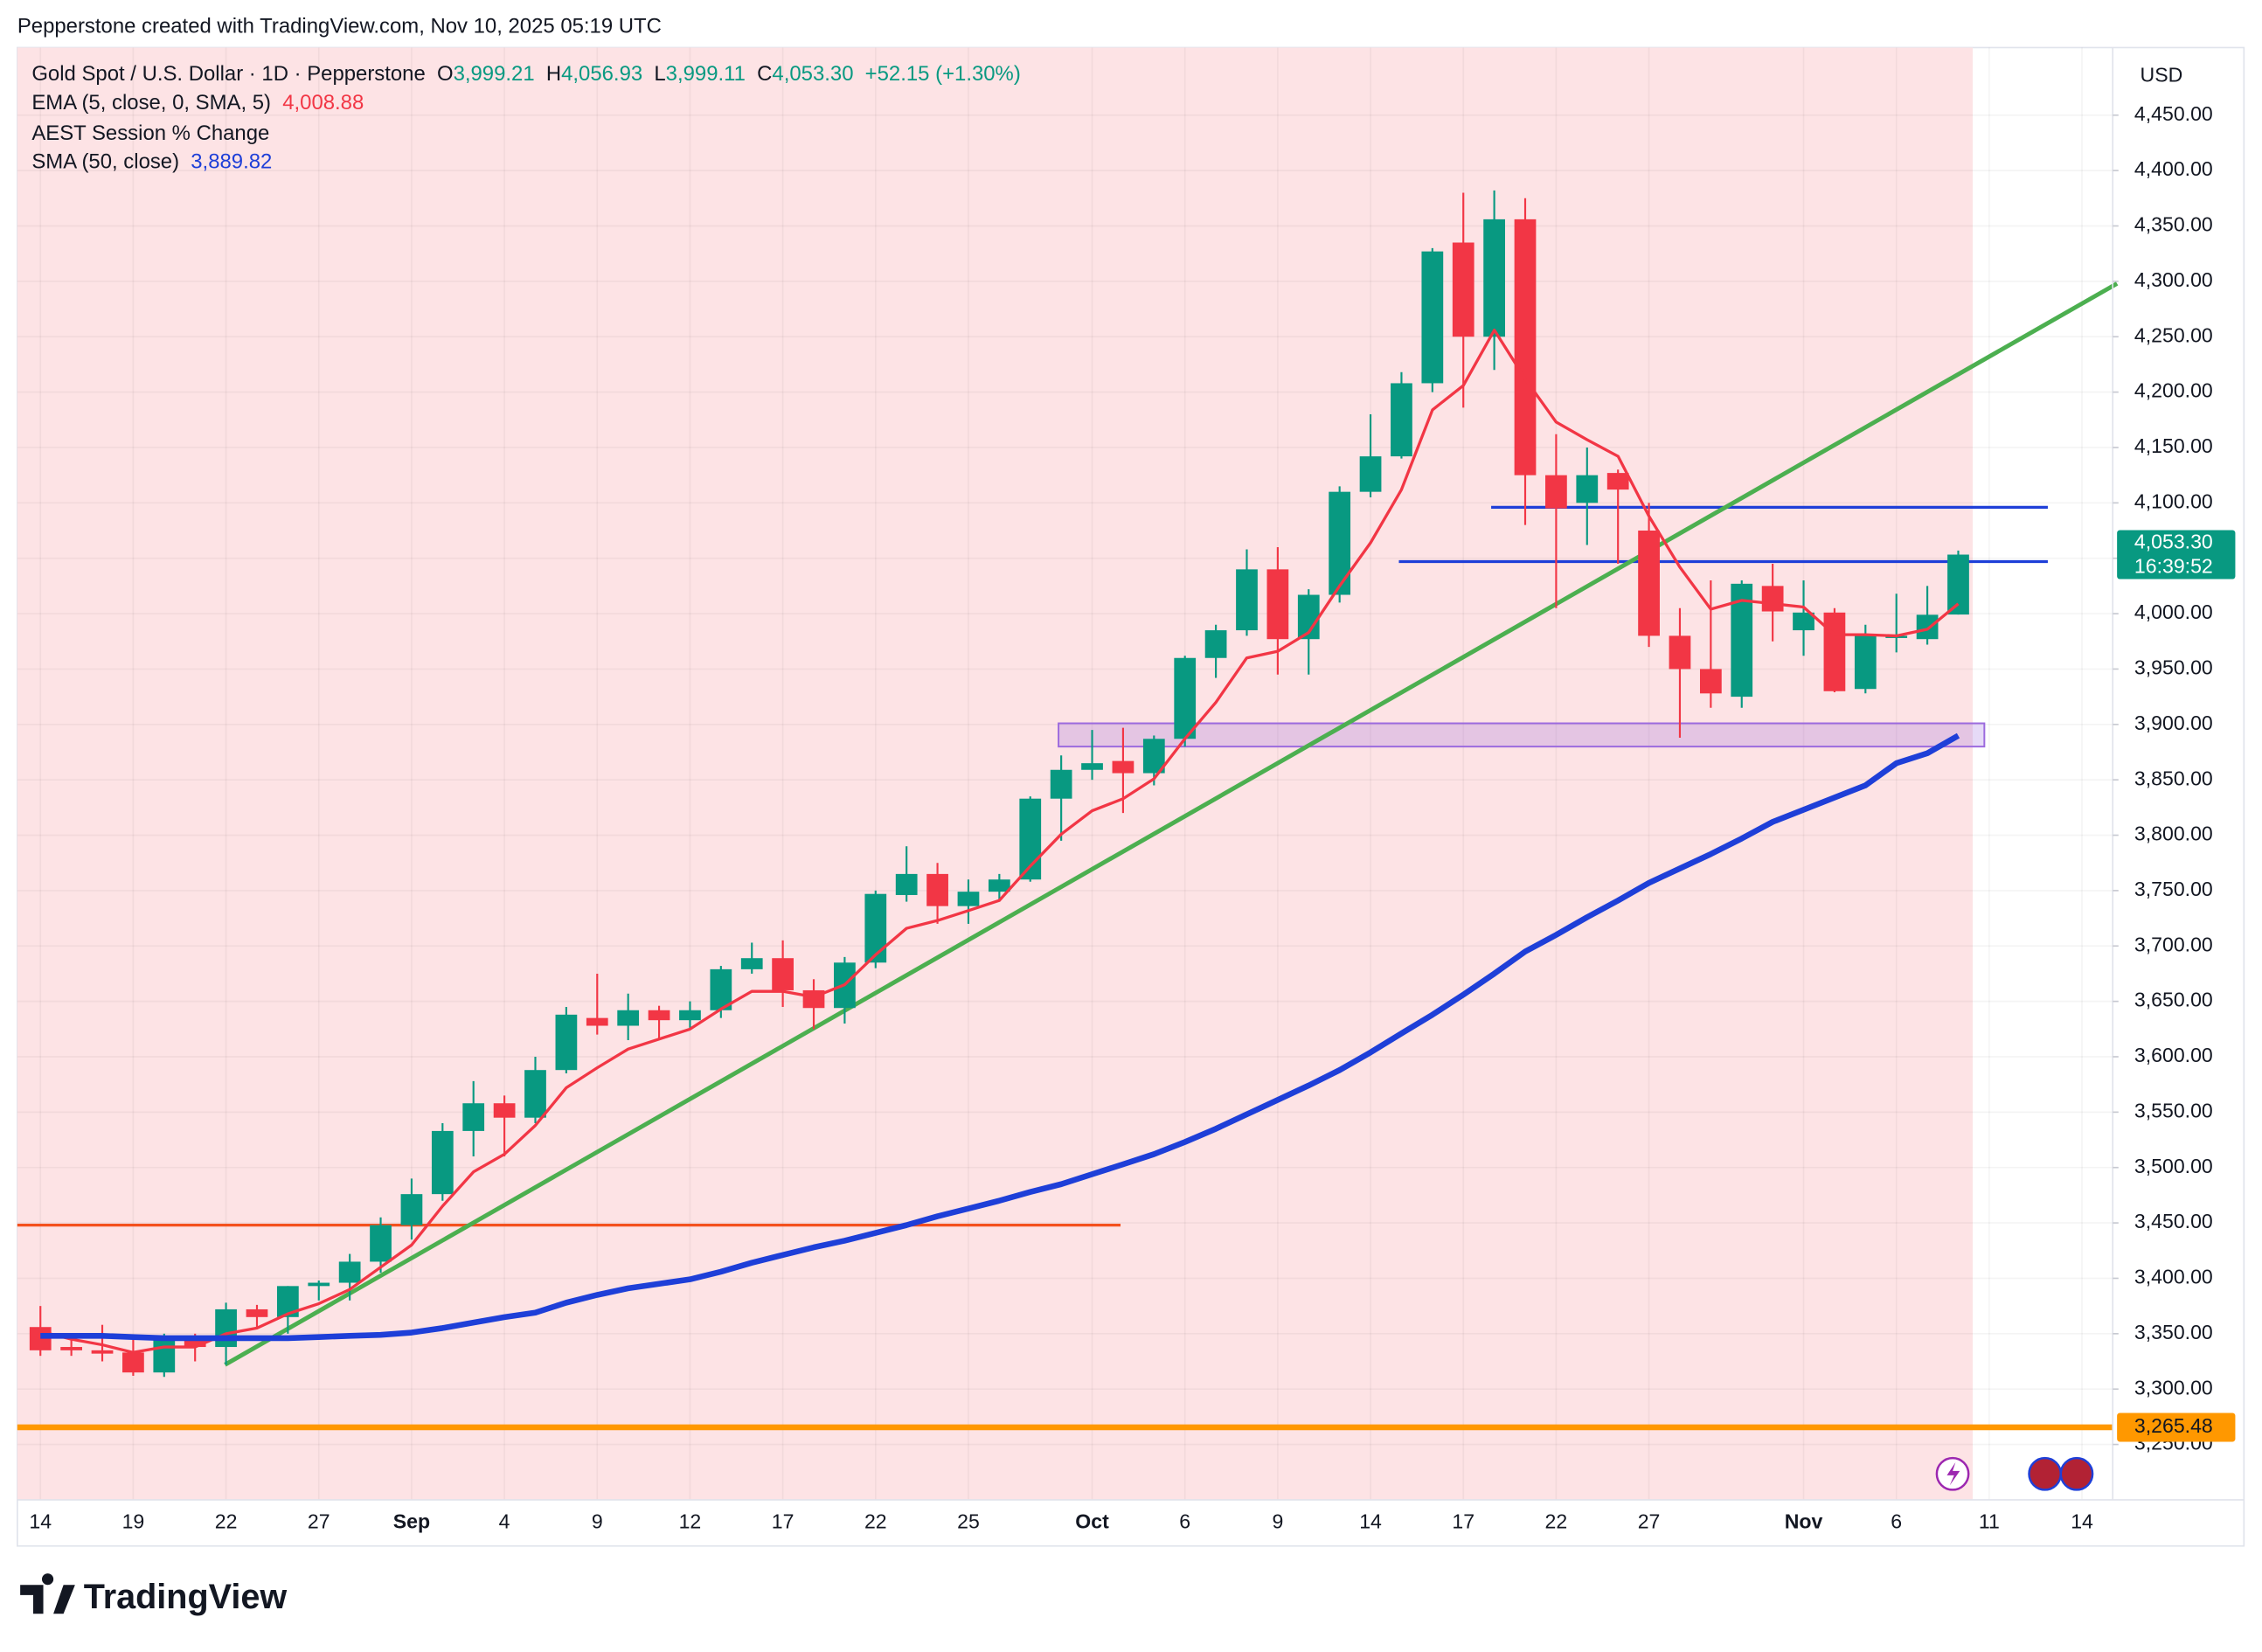  I want to click on brand: TradingView, so click(186, 1597).